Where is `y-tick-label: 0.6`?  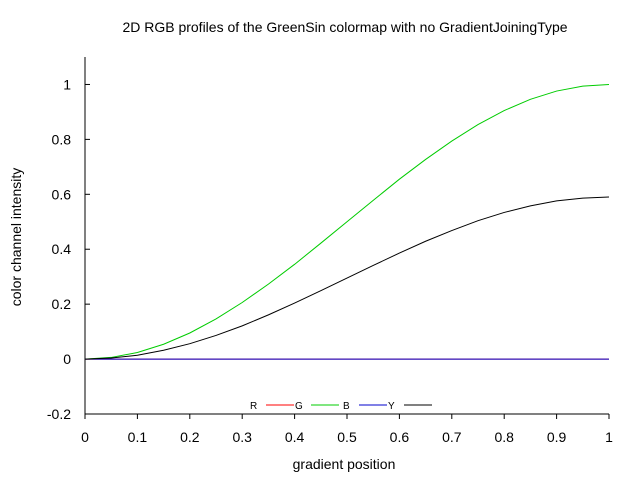 y-tick-label: 0.6 is located at coordinates (62, 194).